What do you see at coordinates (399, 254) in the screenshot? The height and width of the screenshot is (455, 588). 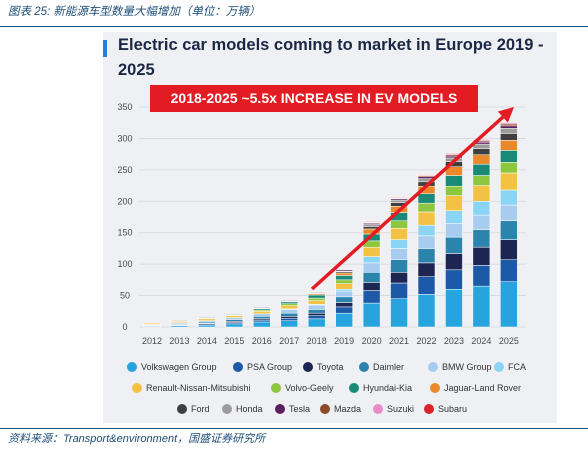 I see `bar-bmw-group-2021` at bounding box center [399, 254].